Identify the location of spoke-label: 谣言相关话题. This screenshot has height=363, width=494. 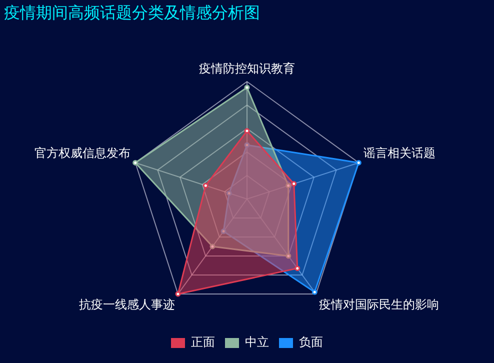
(399, 153).